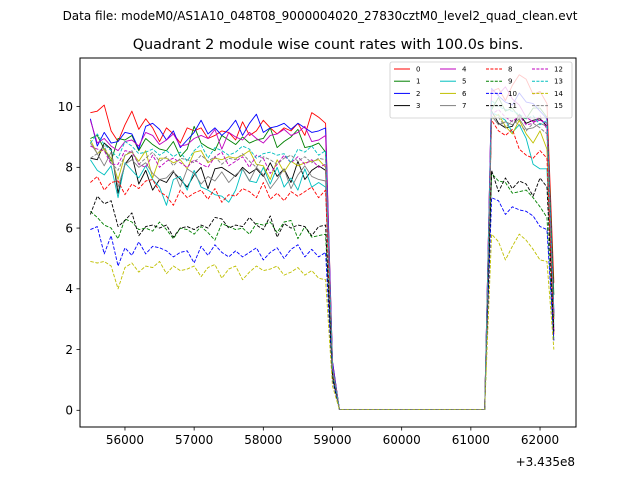 Image resolution: width=640 pixels, height=480 pixels. What do you see at coordinates (545, 462) in the screenshot?
I see `x-offset-label: +3.435e8` at bounding box center [545, 462].